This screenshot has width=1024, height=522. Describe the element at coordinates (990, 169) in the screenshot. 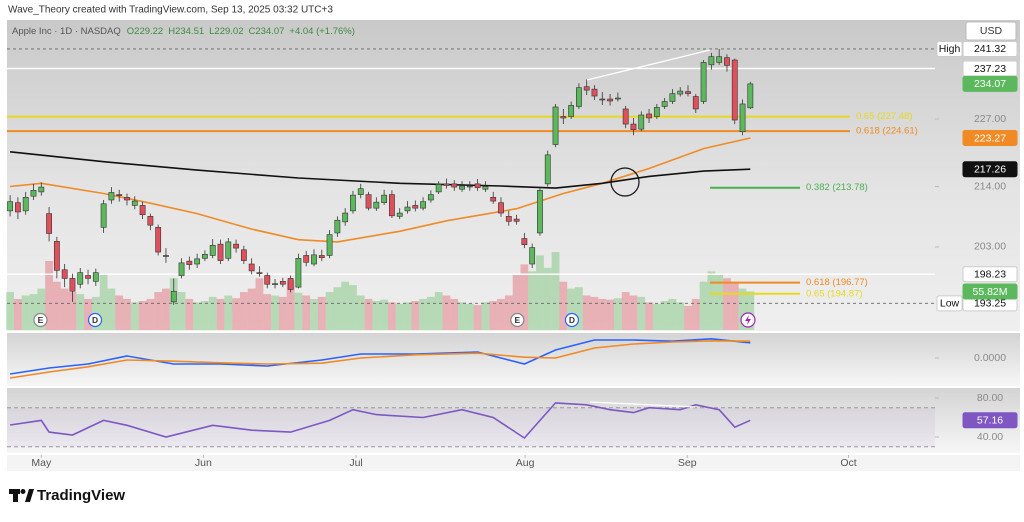

I see `line-end-label-box` at that location.